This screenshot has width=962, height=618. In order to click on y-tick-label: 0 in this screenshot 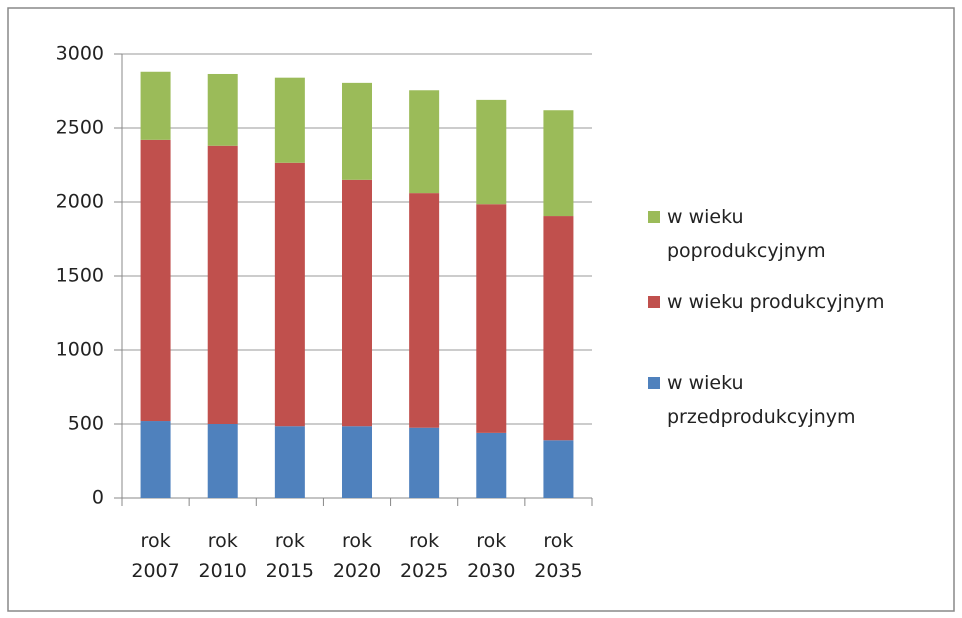, I will do `click(98, 498)`.